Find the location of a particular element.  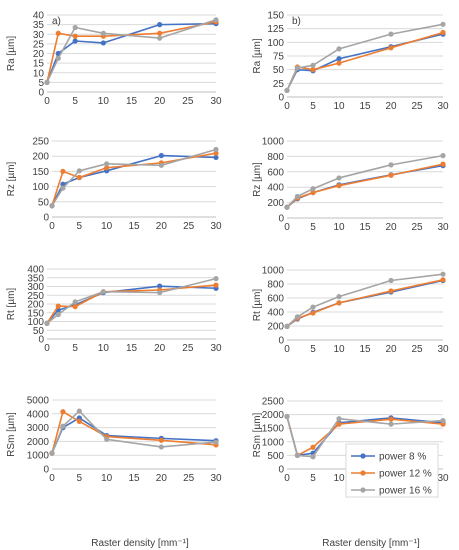

chart-panel-4: 0 200 400 600 800 1000 0 5 10 15 20 25 30 Rz [µm] is located at coordinates (350, 185).